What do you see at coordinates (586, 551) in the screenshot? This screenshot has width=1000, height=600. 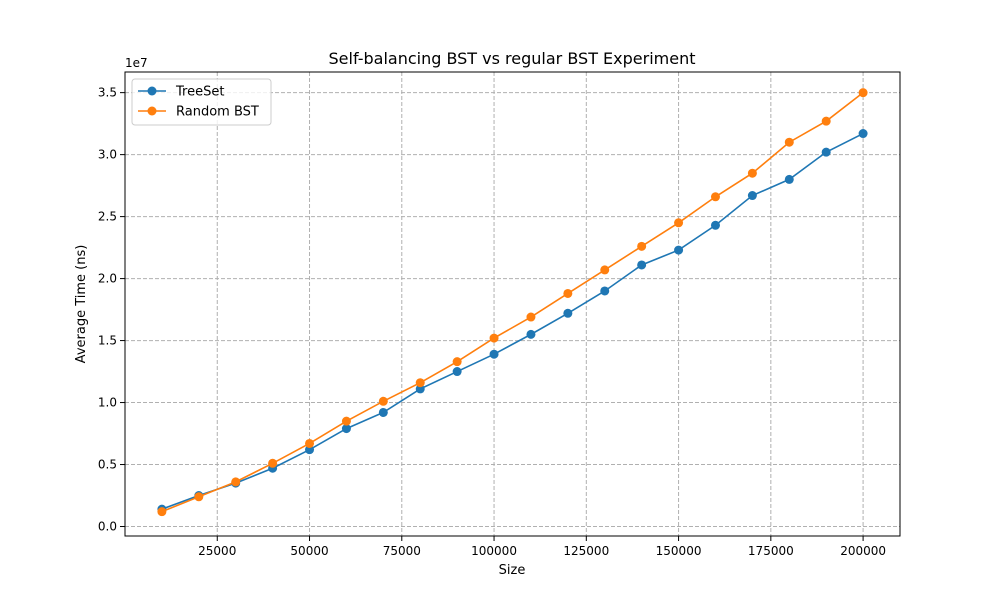 I see `x-tick-label: 125000` at bounding box center [586, 551].